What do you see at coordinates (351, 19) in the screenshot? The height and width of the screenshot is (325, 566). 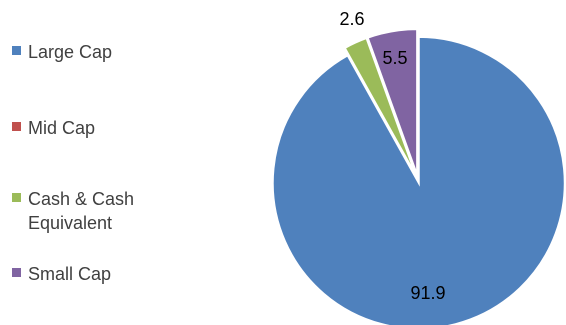 I see `data-label-cash: 2.6` at bounding box center [351, 19].